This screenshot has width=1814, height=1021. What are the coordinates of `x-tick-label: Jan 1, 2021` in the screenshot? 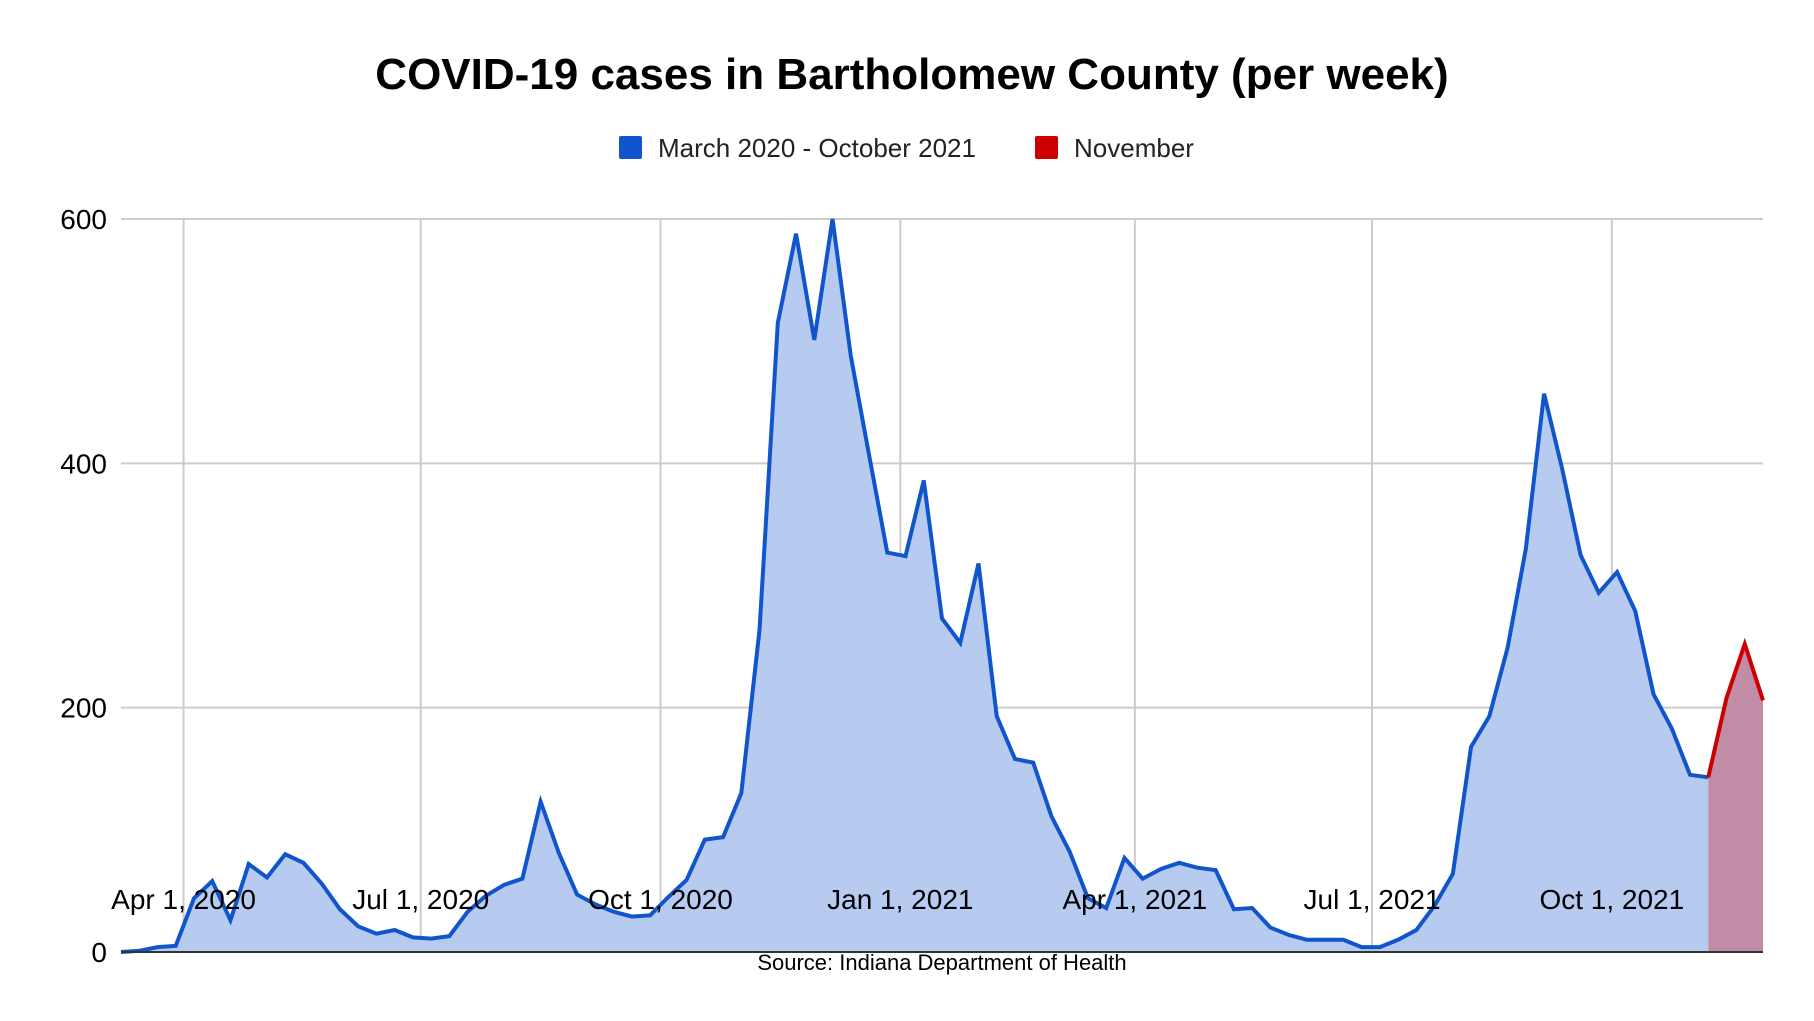 It's located at (900, 899).